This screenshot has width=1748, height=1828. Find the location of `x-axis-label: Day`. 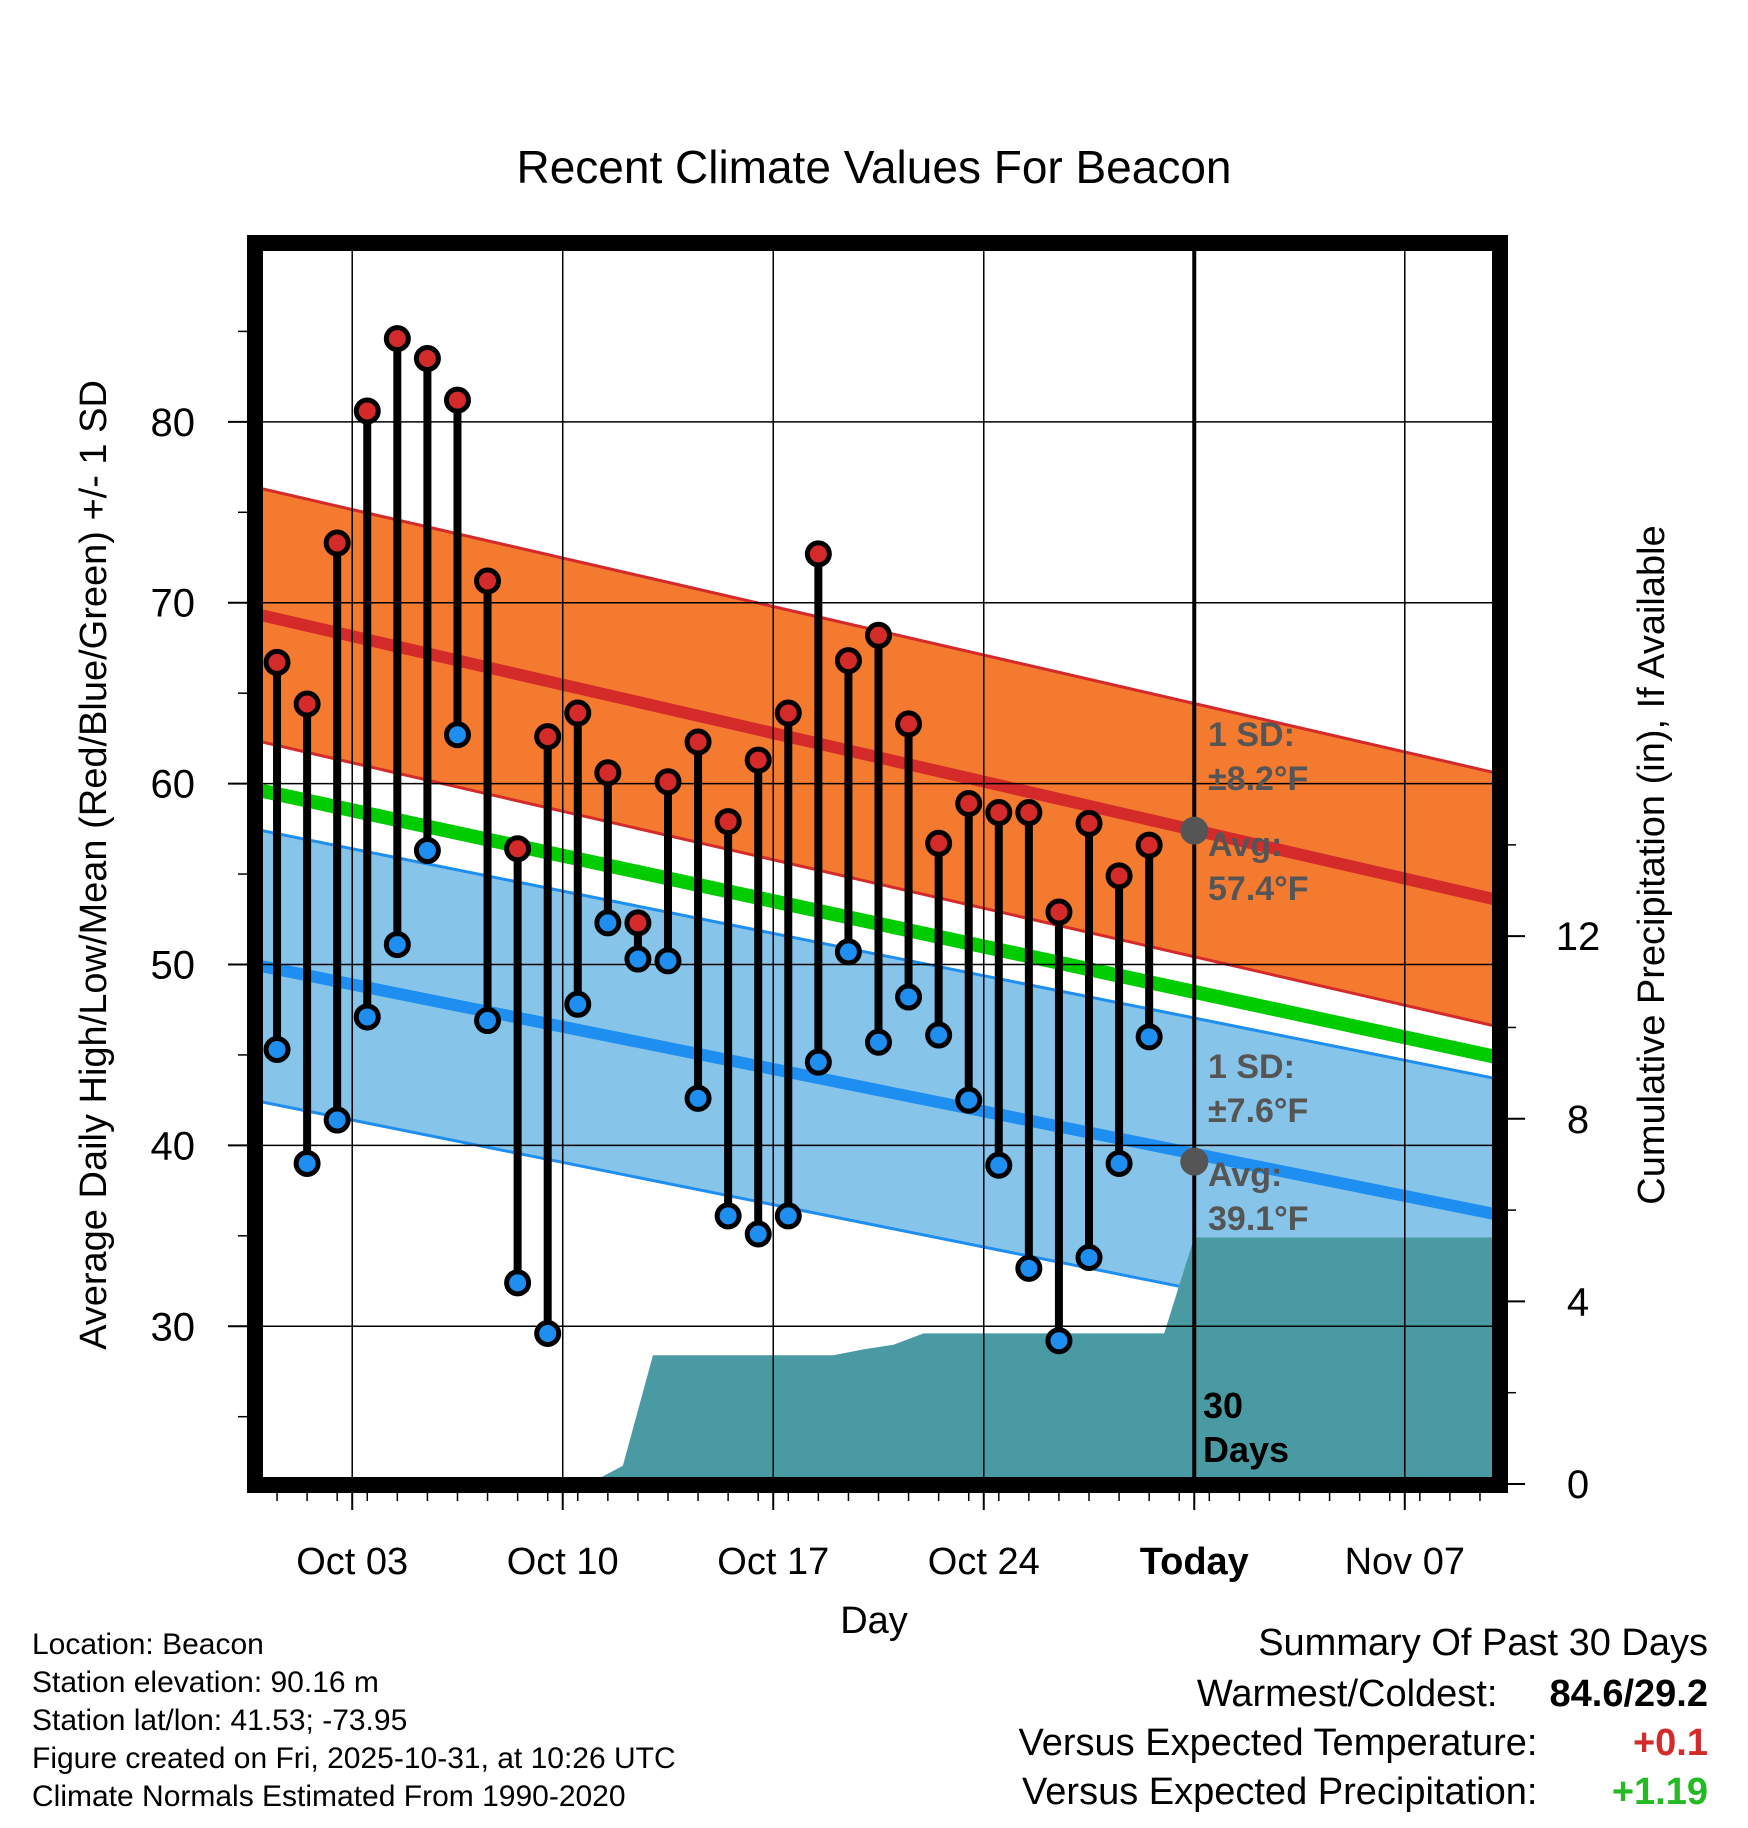

x-axis-label: Day is located at coordinates (874, 1621).